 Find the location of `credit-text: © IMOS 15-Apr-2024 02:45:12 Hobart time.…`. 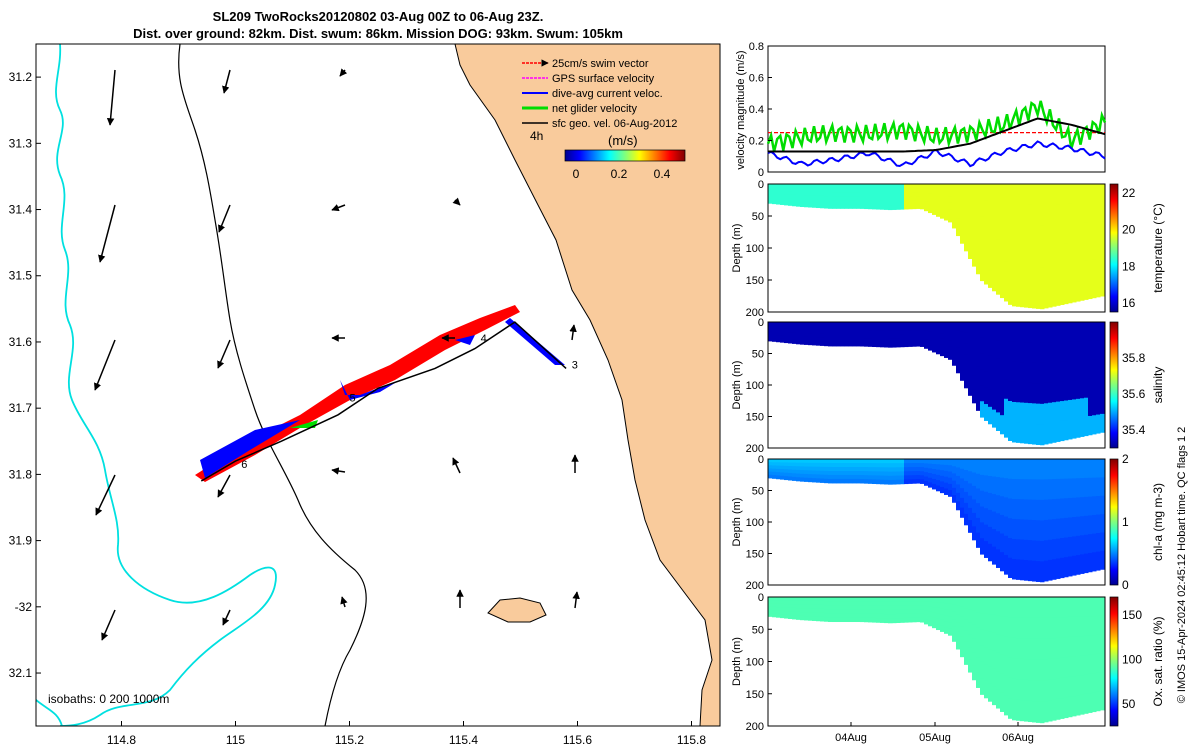

credit-text: © IMOS 15-Apr-2024 02:45:12 Hobart time.… is located at coordinates (1182, 565).